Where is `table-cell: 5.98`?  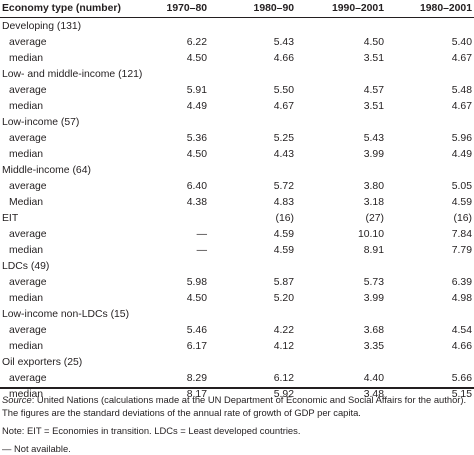 table-cell: 5.98 is located at coordinates (196, 282).